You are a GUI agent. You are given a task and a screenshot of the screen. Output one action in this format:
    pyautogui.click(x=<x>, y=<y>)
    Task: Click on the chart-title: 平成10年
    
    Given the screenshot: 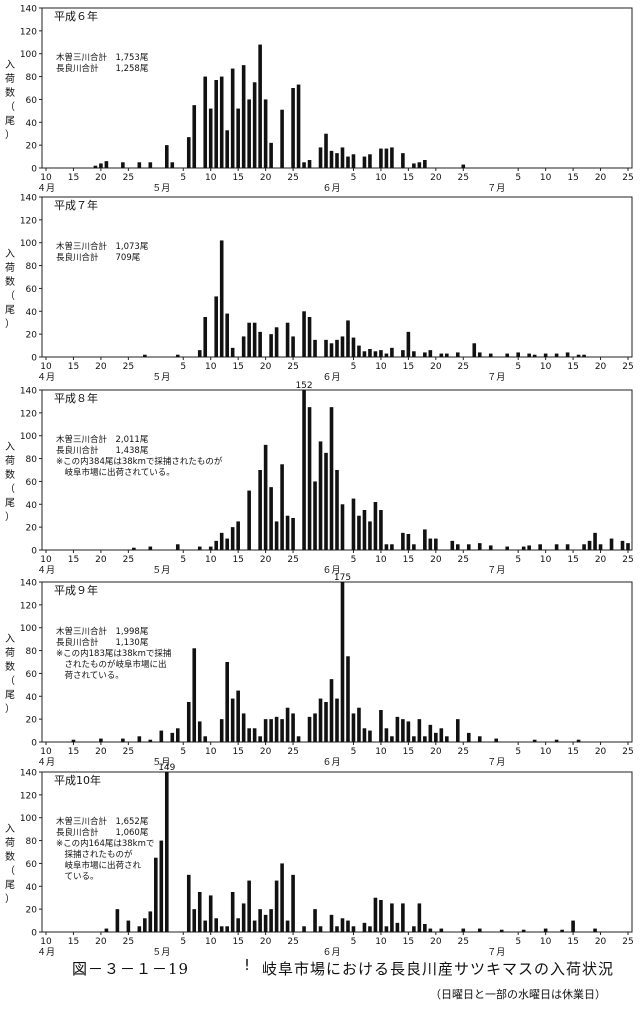 What is the action you would take?
    pyautogui.click(x=77, y=780)
    